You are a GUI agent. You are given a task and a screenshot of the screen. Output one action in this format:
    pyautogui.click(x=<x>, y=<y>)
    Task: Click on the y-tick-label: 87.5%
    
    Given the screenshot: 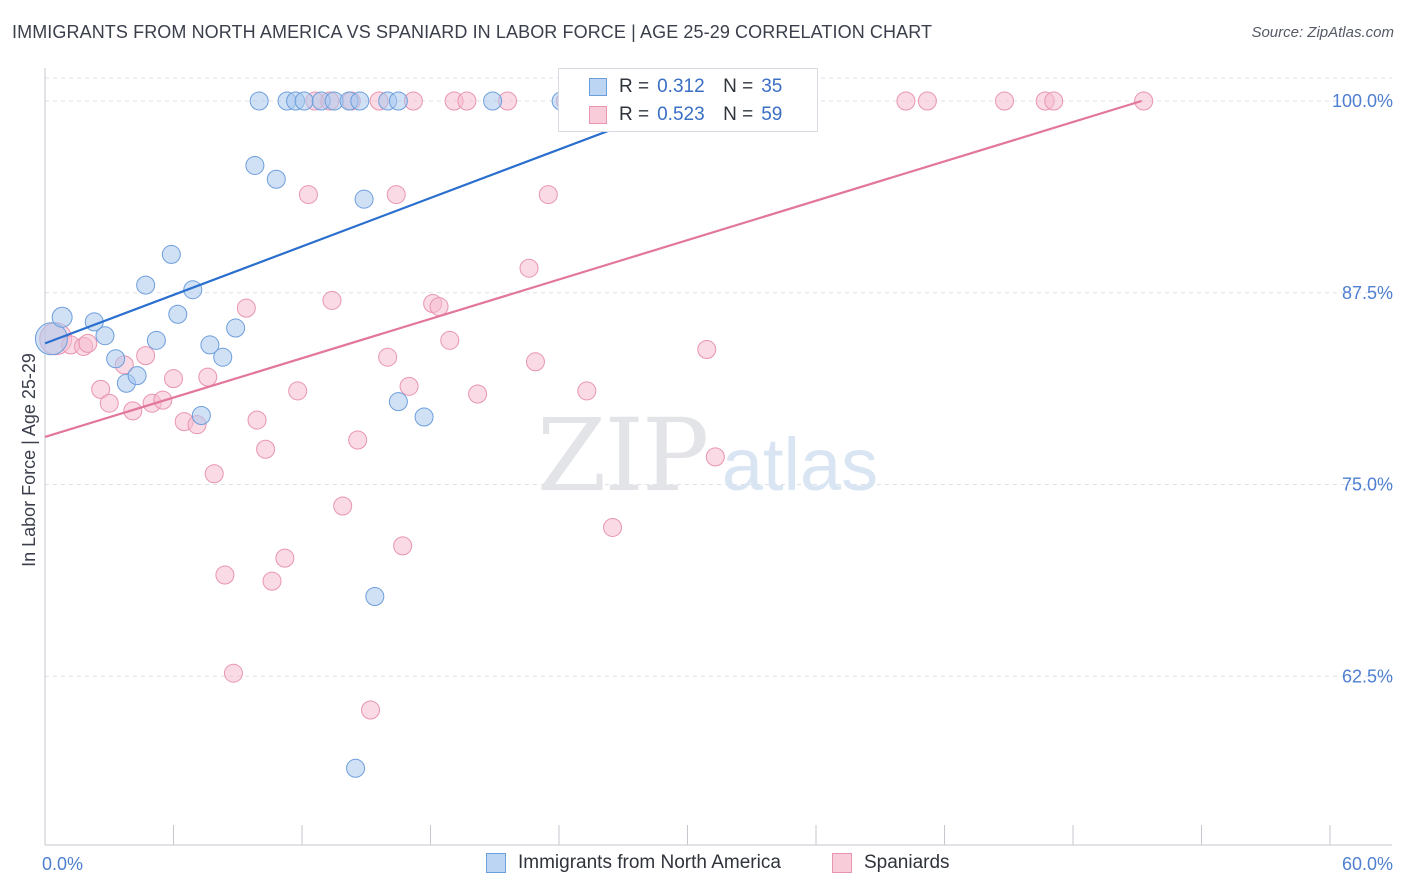 What is the action you would take?
    pyautogui.click(x=1367, y=293)
    